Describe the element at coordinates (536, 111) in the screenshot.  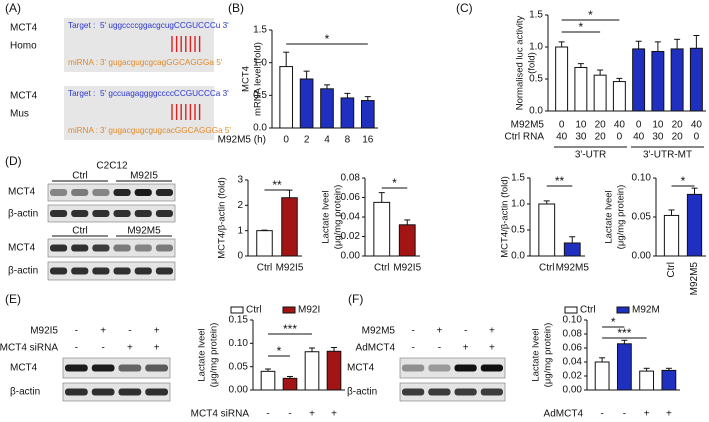
I see `y-tick-label: 0.0` at that location.